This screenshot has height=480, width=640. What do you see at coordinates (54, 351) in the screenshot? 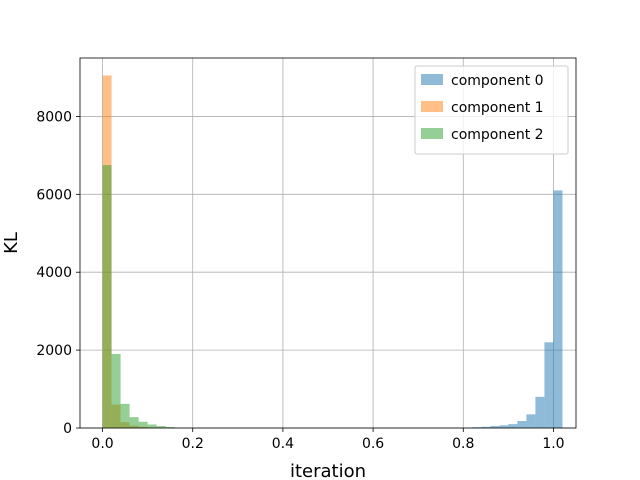
I see `y-tick-label: 2000` at bounding box center [54, 351].